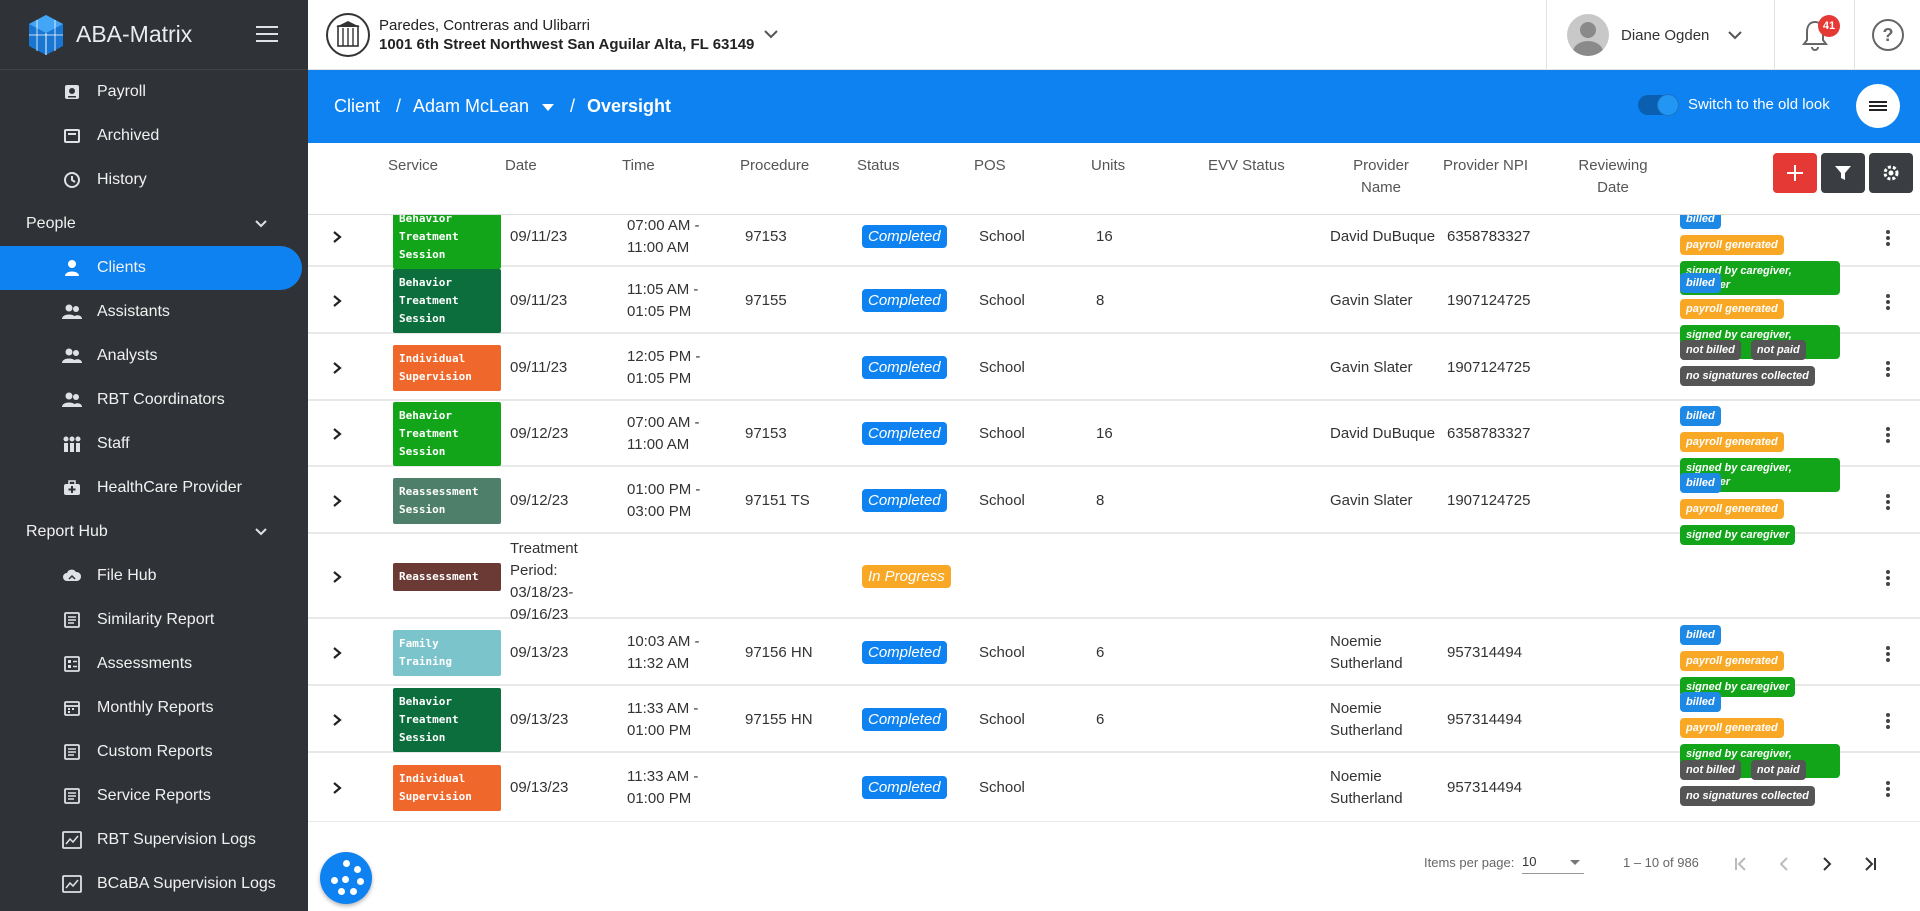 The image size is (1920, 911). What do you see at coordinates (154, 664) in the screenshot?
I see `sidebar-item-assessments: Assessments` at bounding box center [154, 664].